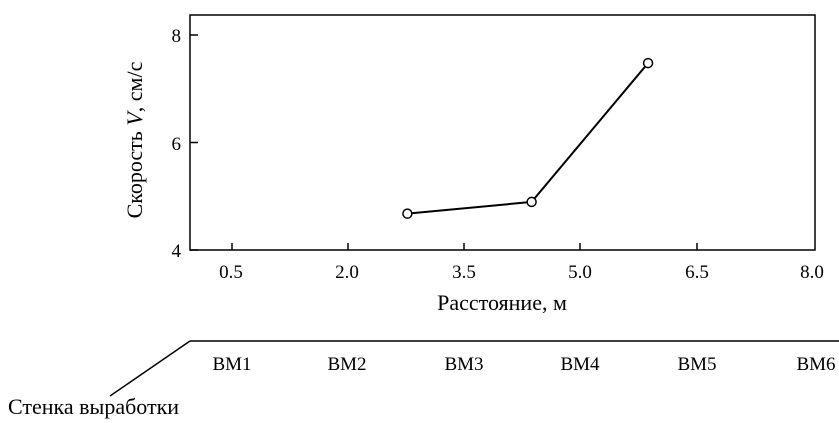 This screenshot has height=423, width=839. I want to click on y-tick-label: 8, so click(177, 36).